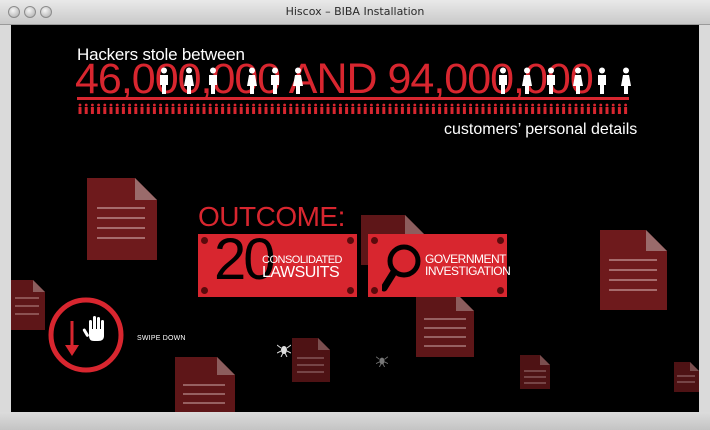 The image size is (710, 430). I want to click on down-arrow-icon, so click(72, 338).